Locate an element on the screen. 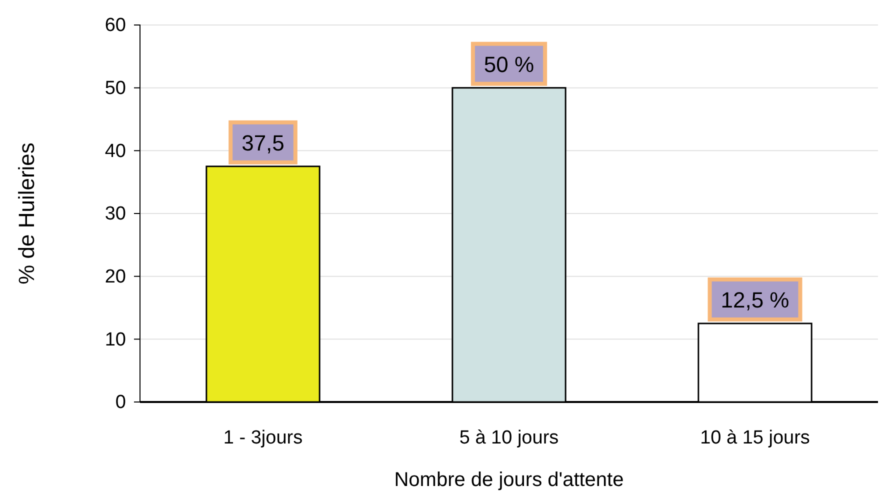  y-tick-label: 50 is located at coordinates (115, 88).